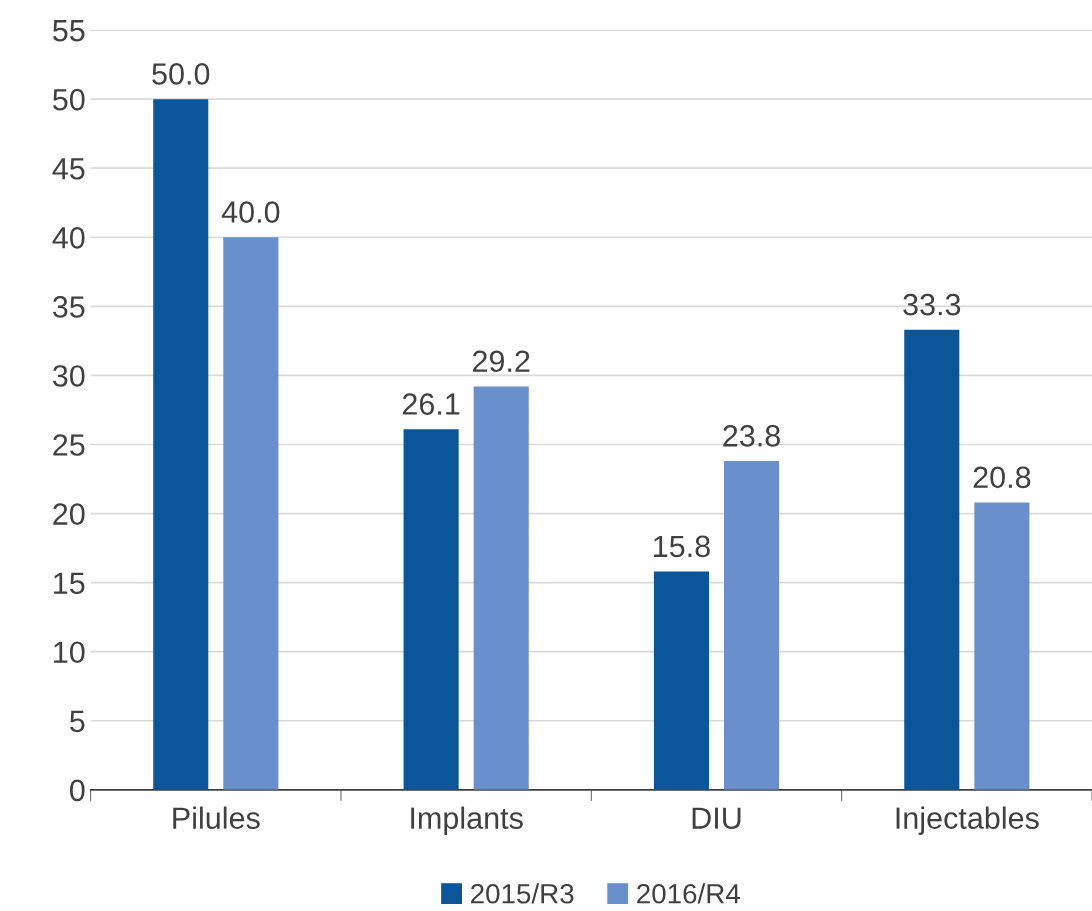 The height and width of the screenshot is (911, 1092). I want to click on y-tick-label: 5, so click(77, 721).